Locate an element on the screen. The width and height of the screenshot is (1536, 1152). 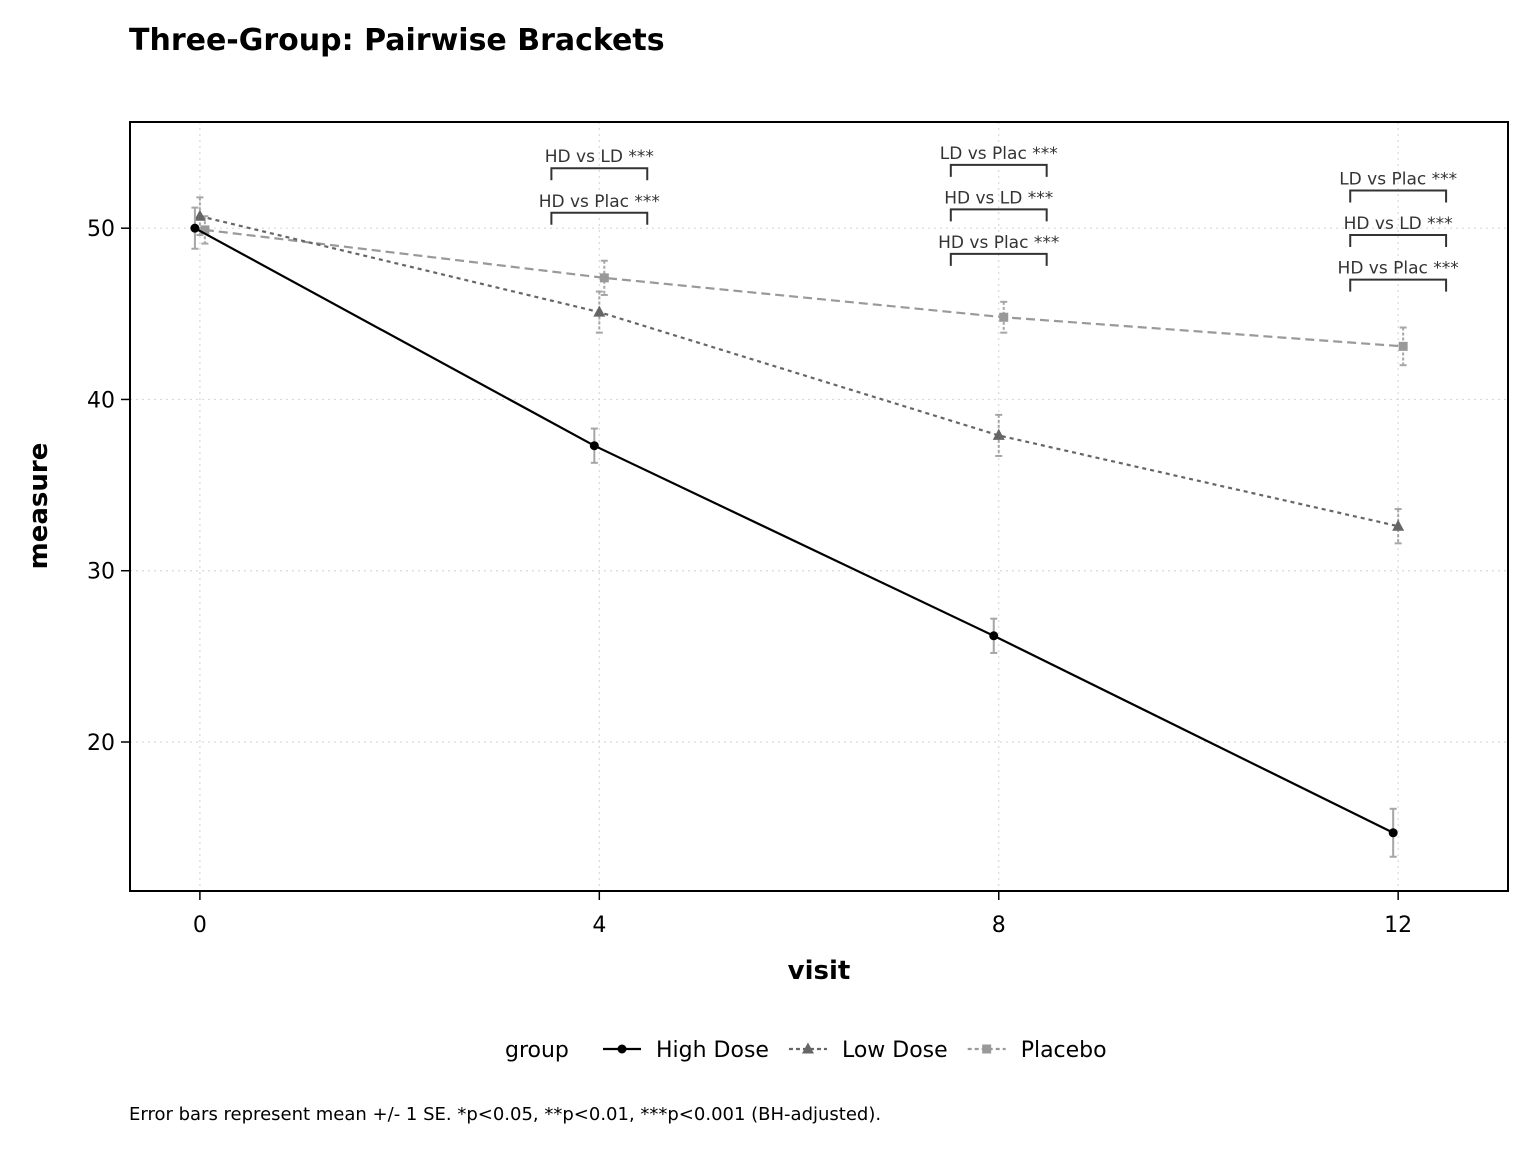
series-placebo is located at coordinates (804, 291).